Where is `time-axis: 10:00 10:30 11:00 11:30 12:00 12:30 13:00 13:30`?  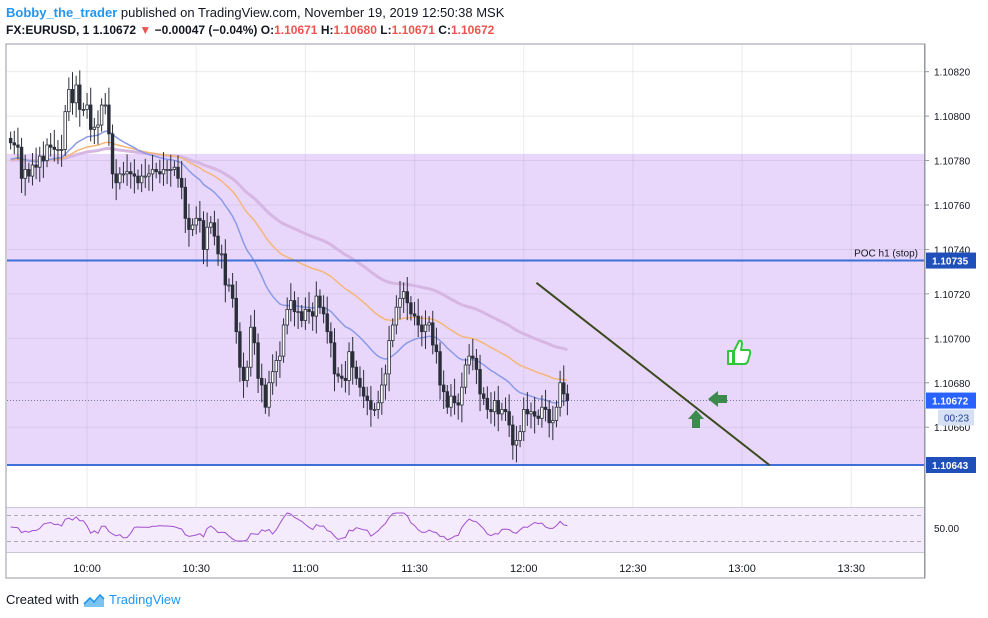
time-axis: 10:00 10:30 11:00 11:30 12:00 12:30 13:00 13:30 is located at coordinates (469, 569).